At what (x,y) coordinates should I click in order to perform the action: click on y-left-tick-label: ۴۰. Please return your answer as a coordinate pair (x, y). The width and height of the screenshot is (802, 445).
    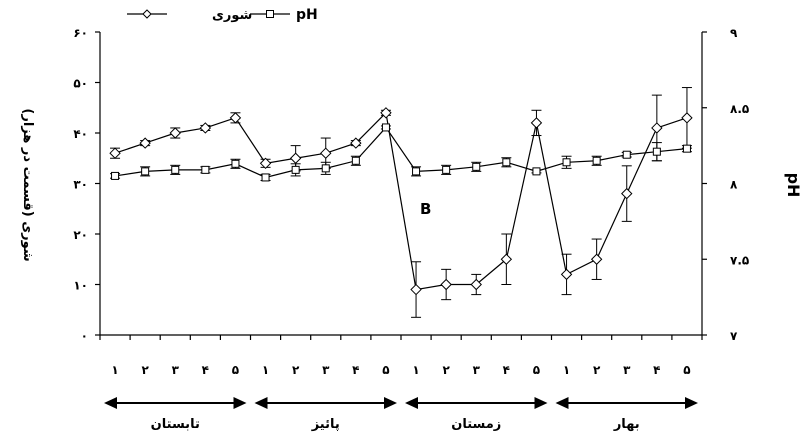
    Looking at the image, I should click on (80, 134).